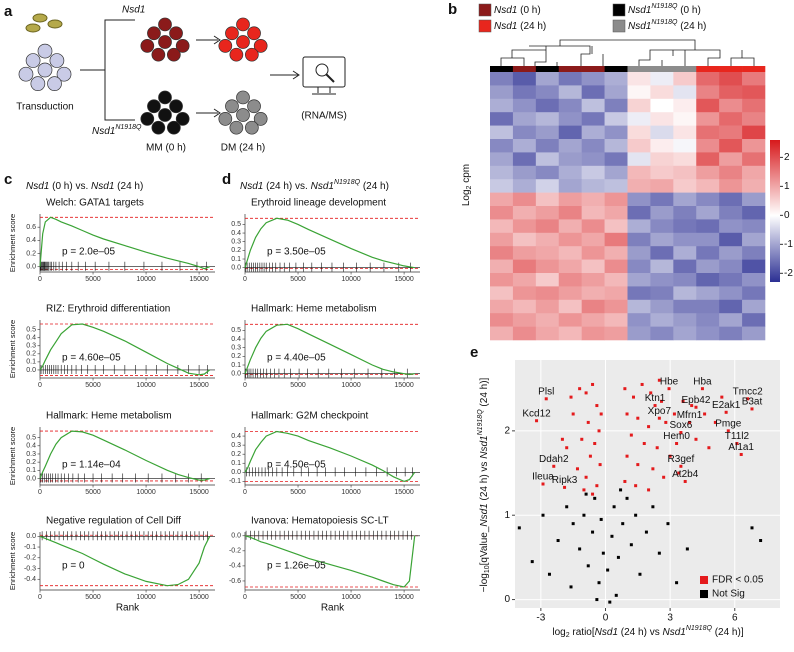  Describe the element at coordinates (91, 358) in the screenshot. I see `p-value: p = 4.60e–05` at that location.